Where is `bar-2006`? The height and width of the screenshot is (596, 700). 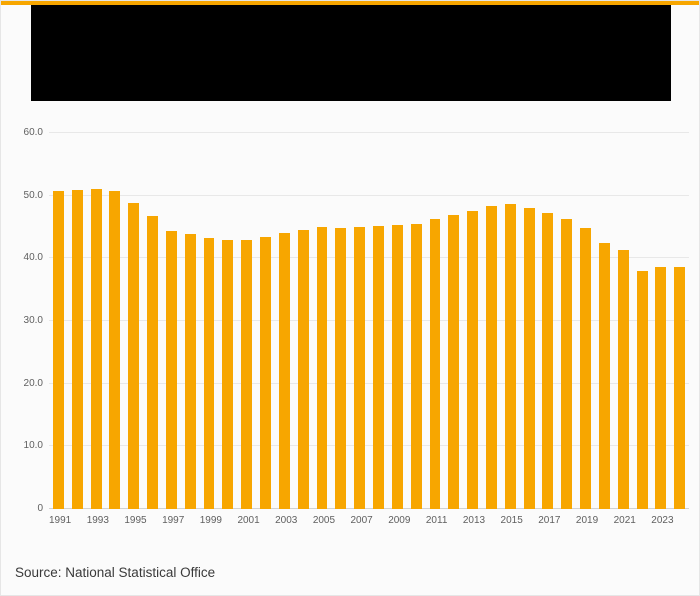 bar-2006 is located at coordinates (341, 368).